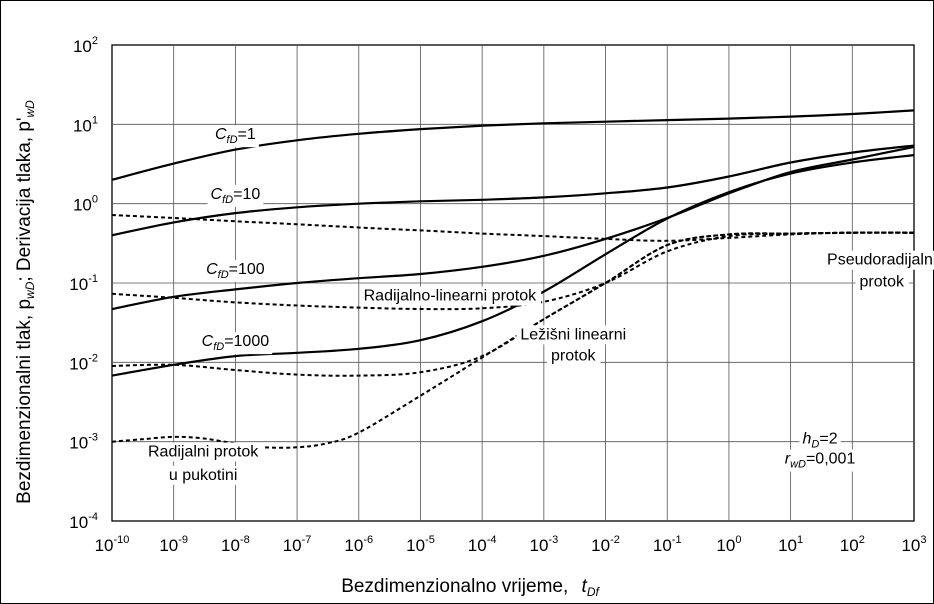 The image size is (934, 604). Describe the element at coordinates (573, 334) in the screenshot. I see `region-label: Ležišni linearni` at that location.